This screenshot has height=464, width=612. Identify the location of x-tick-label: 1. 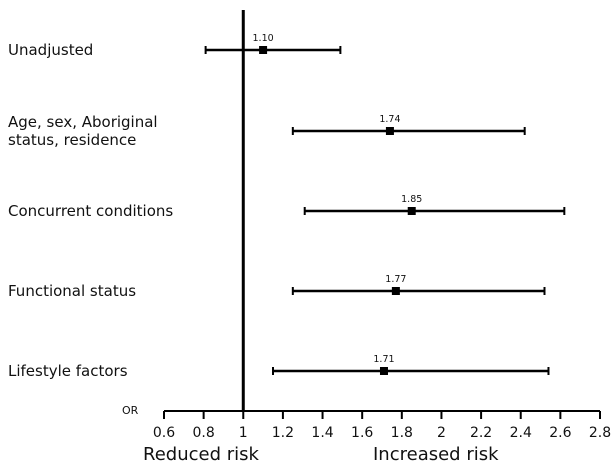
(243, 433).